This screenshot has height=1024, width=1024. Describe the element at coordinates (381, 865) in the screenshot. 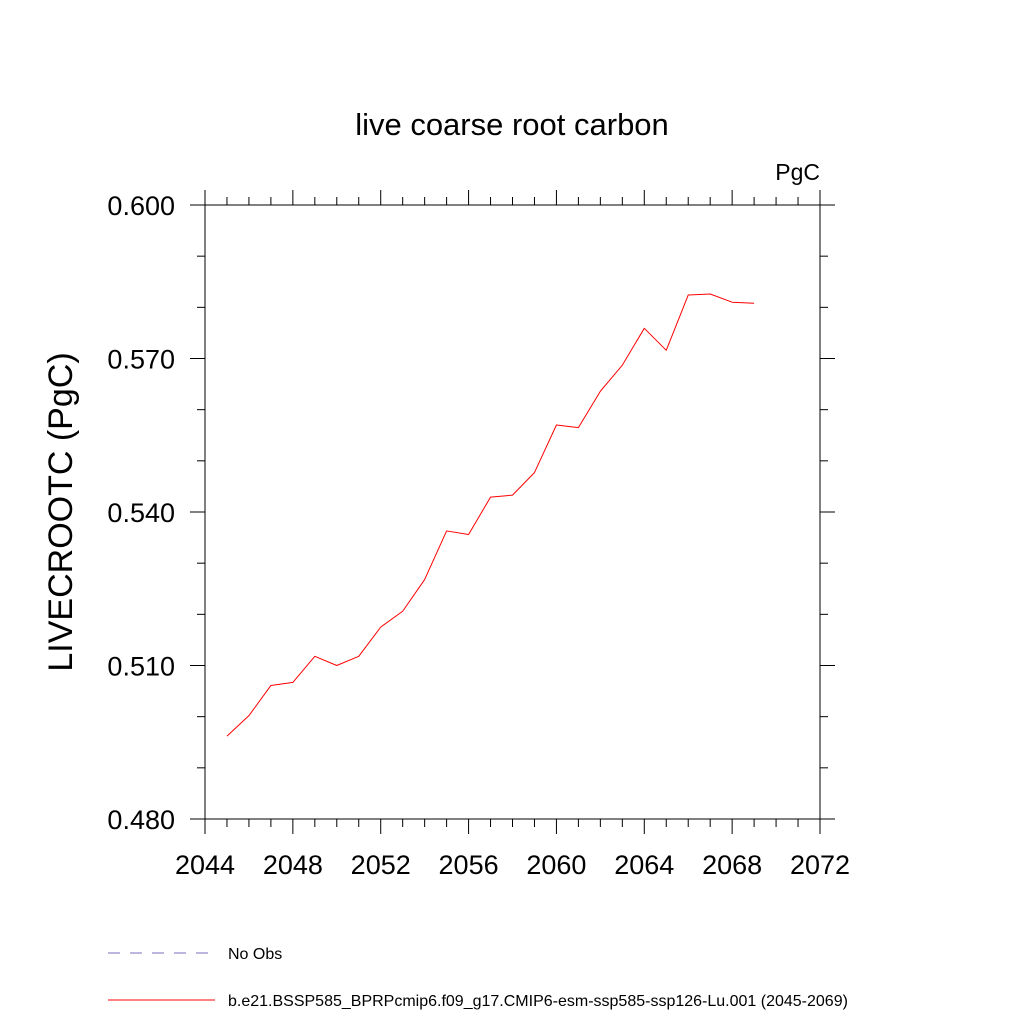

I see `x-tick-label: 2052` at that location.